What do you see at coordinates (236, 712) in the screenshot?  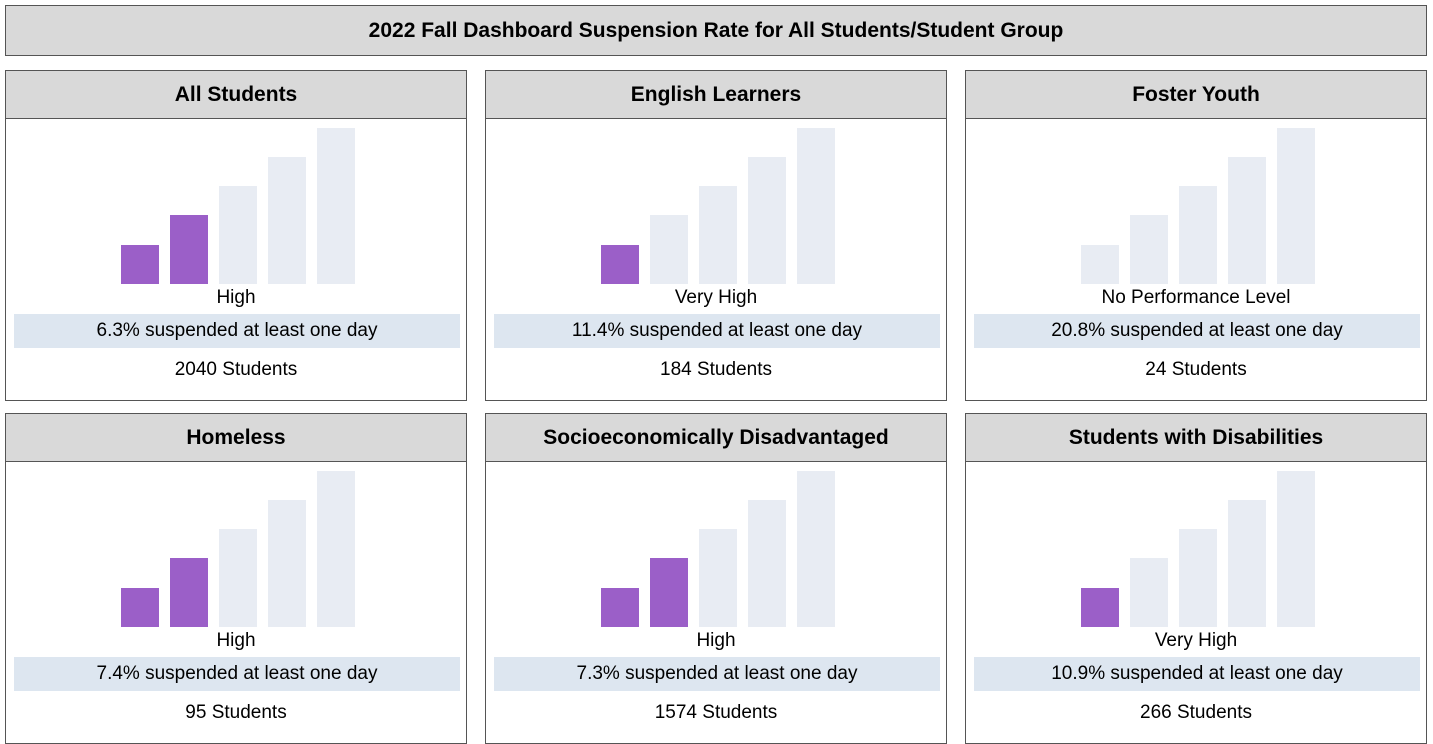 I see `student-count: 95 Students` at bounding box center [236, 712].